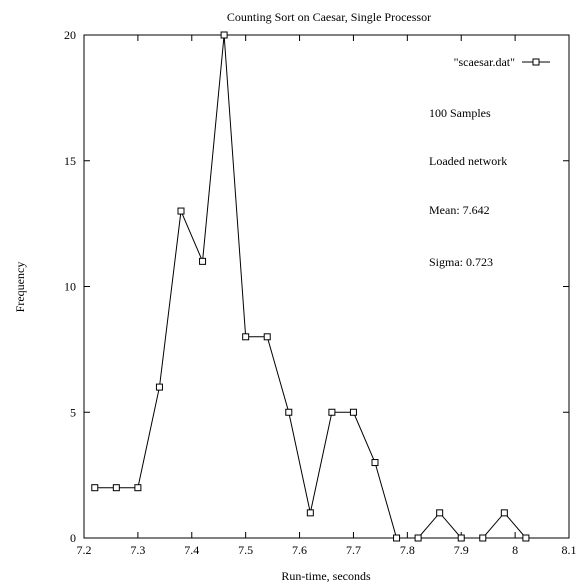 The height and width of the screenshot is (586, 578). Describe the element at coordinates (569, 550) in the screenshot. I see `x-tick-label: 8.1` at that location.